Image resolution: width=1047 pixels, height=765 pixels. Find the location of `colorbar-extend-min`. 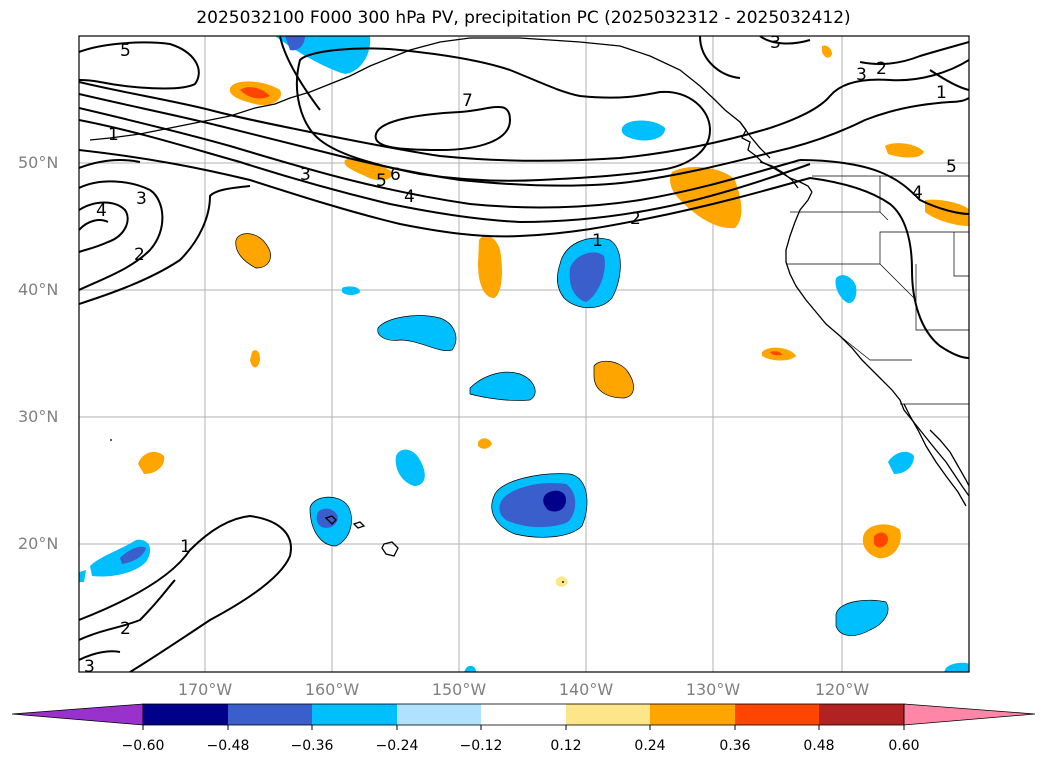

colorbar-extend-min is located at coordinates (77, 714).